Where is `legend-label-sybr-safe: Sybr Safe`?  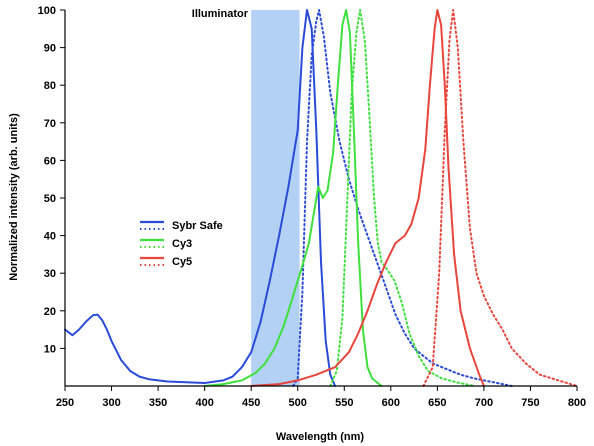 legend-label-sybr-safe: Sybr Safe is located at coordinates (197, 226).